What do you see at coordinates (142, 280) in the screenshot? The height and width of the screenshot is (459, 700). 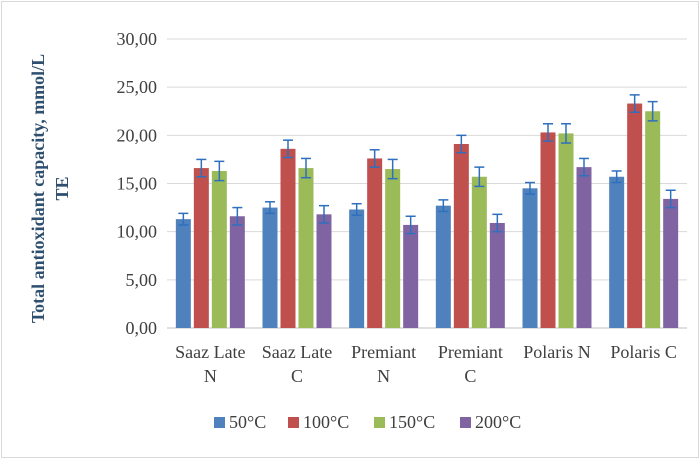 I see `y-tick-label: 5,00` at bounding box center [142, 280].